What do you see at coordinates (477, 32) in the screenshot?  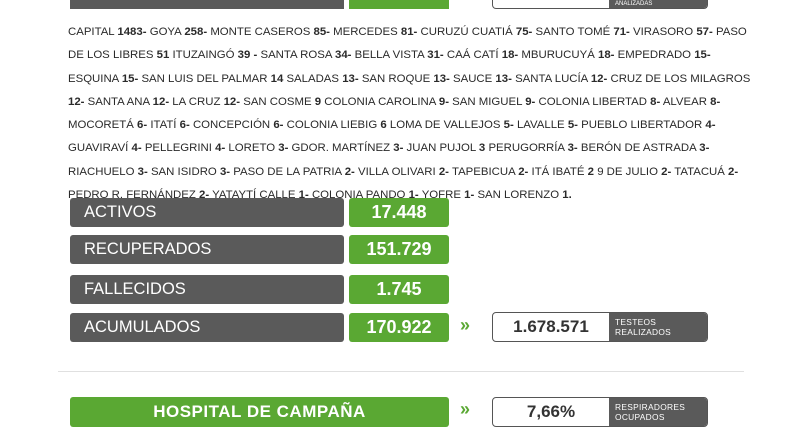 I see `city-entry: CURUZÚ CUATIÁ 75-` at bounding box center [477, 32].